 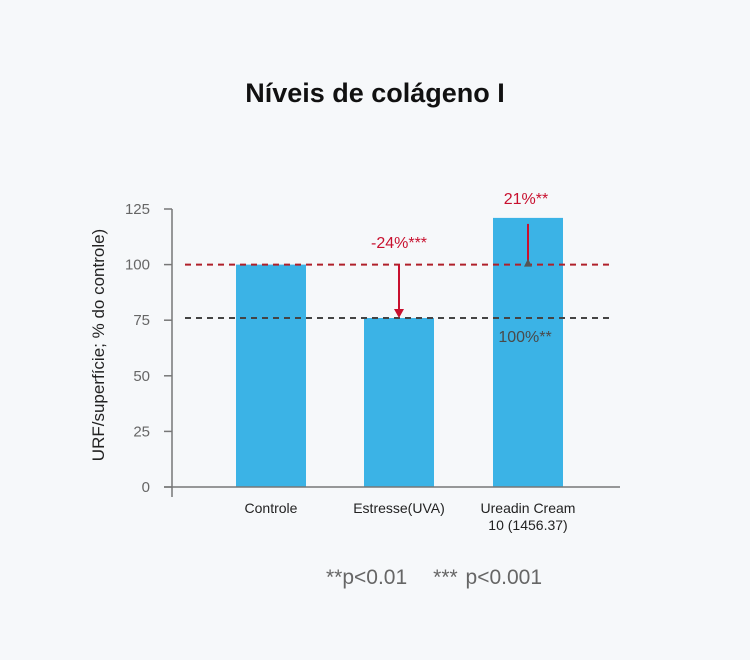 What do you see at coordinates (526, 199) in the screenshot?
I see `annotation-increase: 21%**` at bounding box center [526, 199].